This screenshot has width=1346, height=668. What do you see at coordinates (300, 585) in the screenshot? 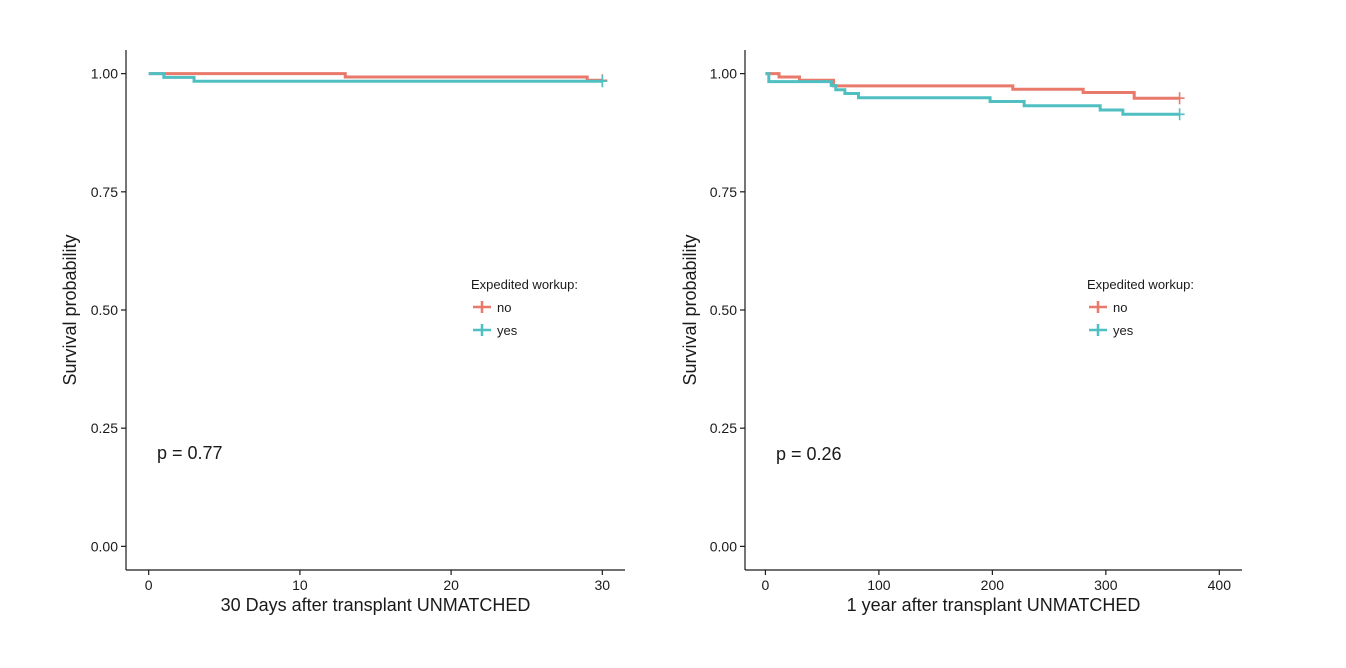
I see `x-tick-label: 10` at bounding box center [300, 585].